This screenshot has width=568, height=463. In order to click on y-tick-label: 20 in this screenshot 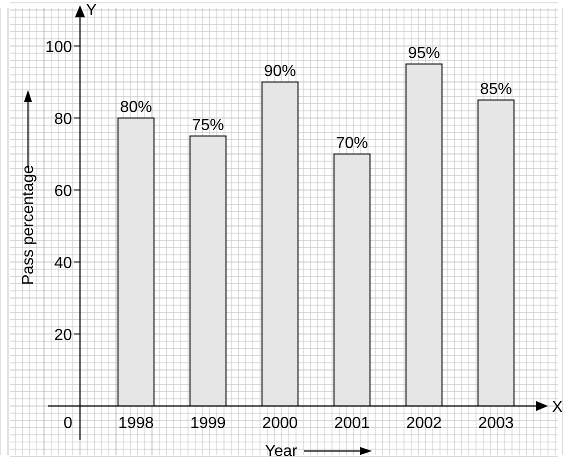, I will do `click(63, 335)`.